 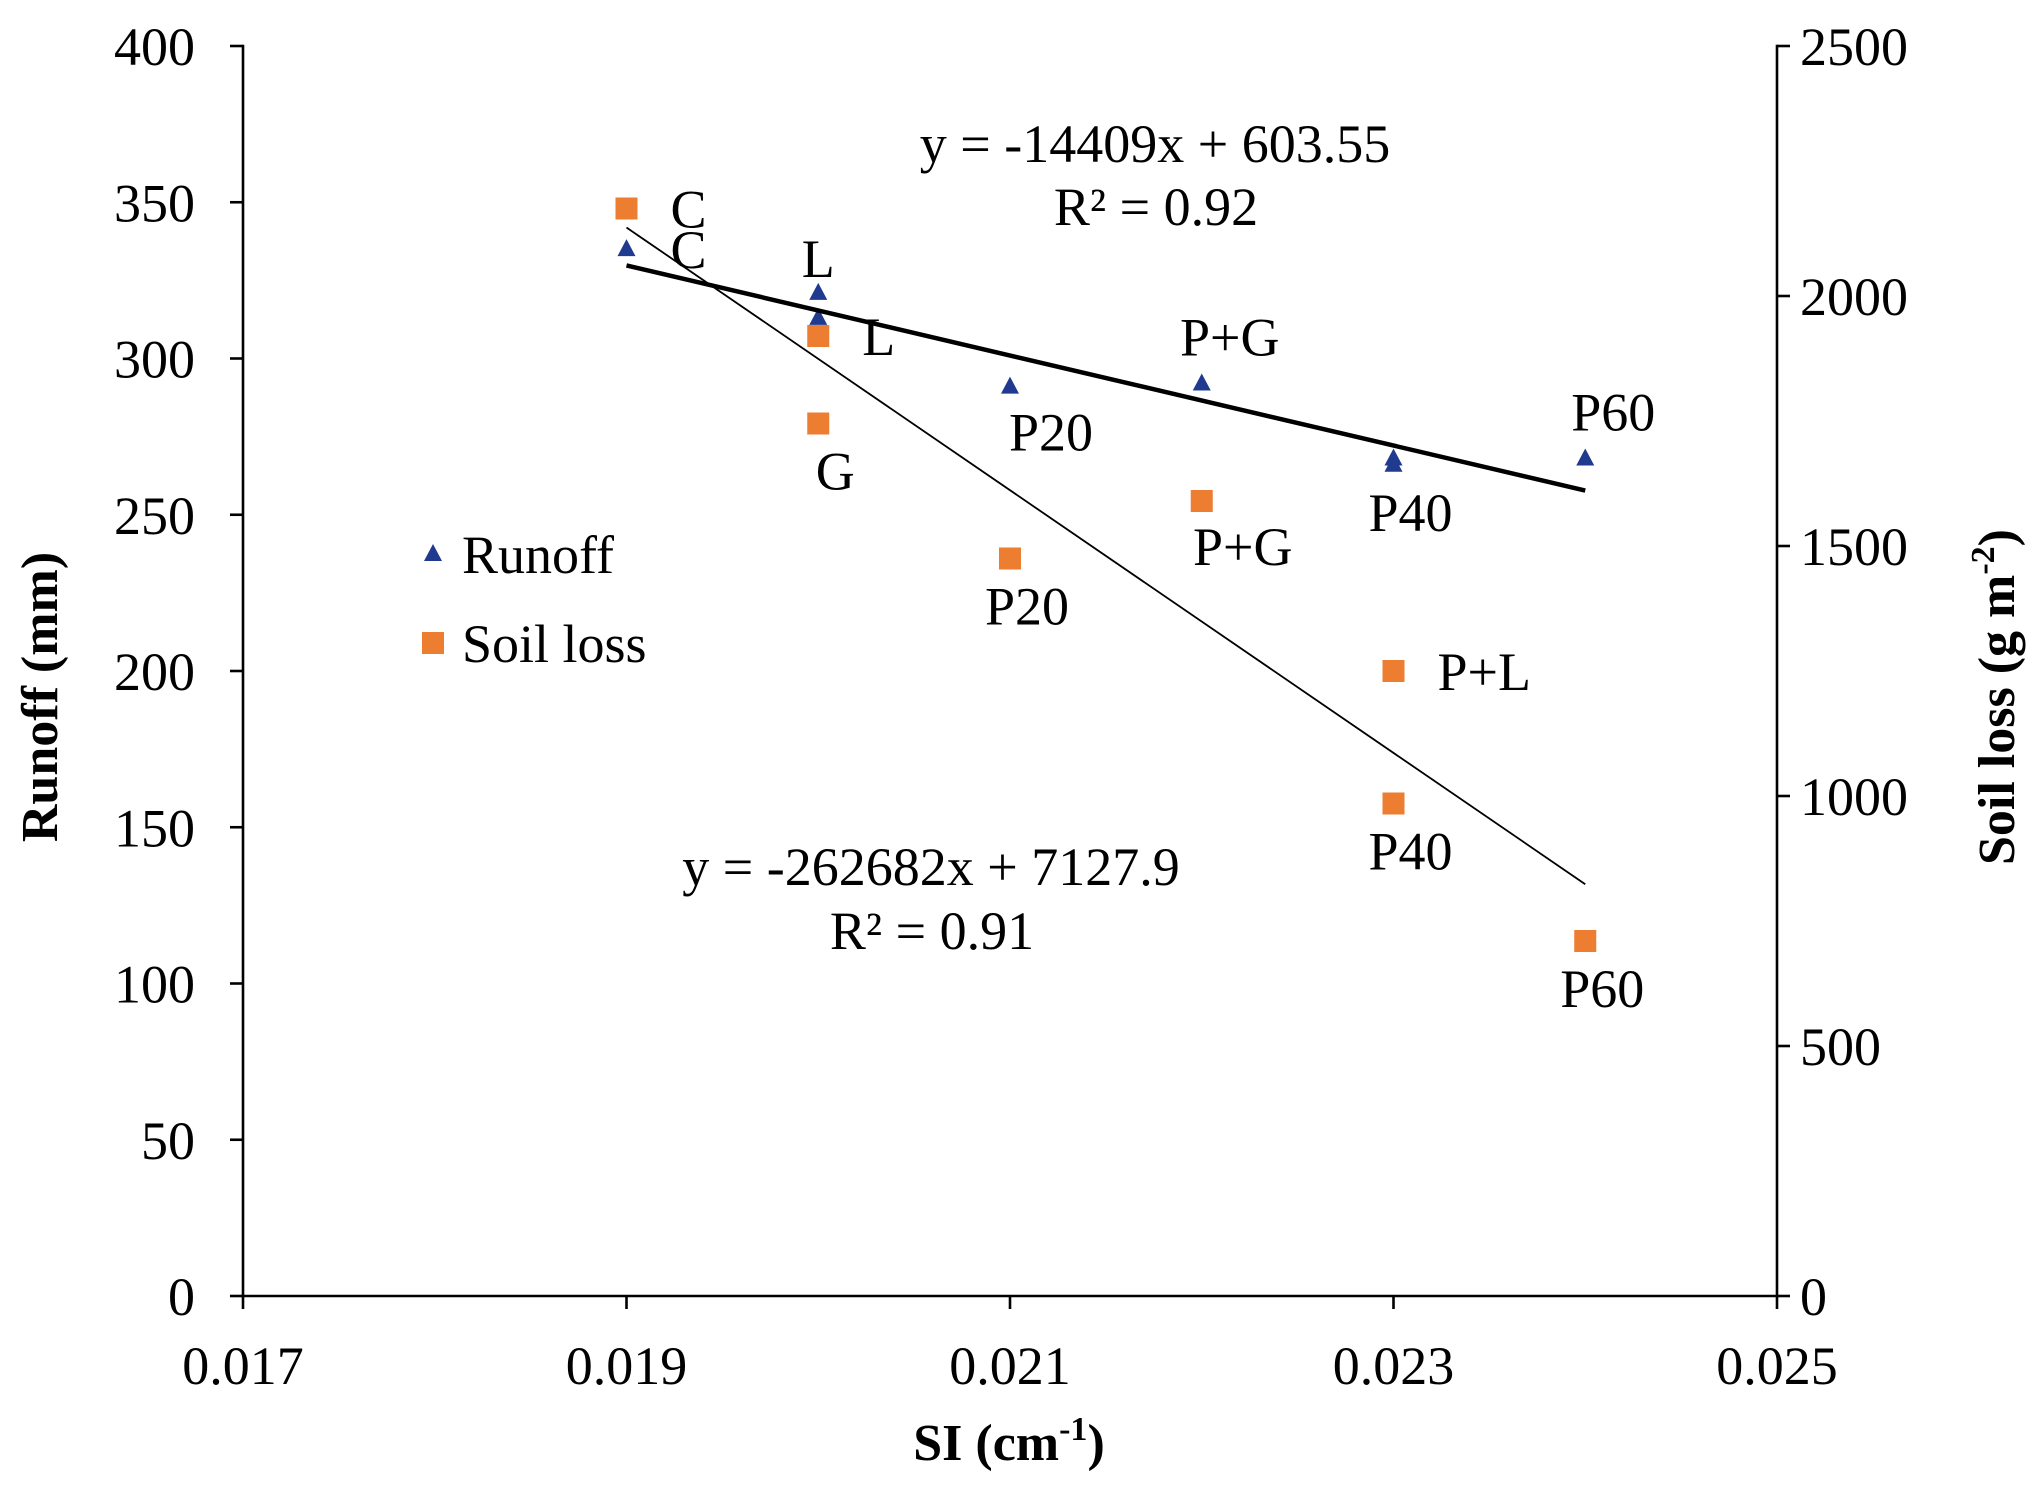 What do you see at coordinates (1410, 513) in the screenshot?
I see `runoff-point-label: P40` at bounding box center [1410, 513].